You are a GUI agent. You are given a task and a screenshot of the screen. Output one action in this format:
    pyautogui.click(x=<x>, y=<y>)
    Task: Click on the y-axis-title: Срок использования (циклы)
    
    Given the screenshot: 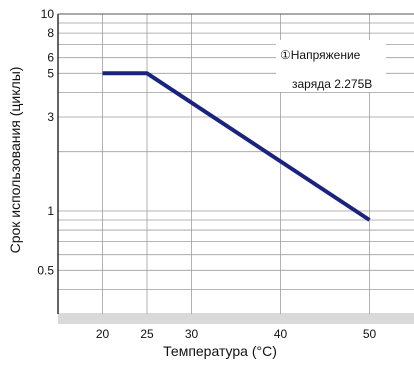 What is the action you would take?
    pyautogui.click(x=15, y=160)
    